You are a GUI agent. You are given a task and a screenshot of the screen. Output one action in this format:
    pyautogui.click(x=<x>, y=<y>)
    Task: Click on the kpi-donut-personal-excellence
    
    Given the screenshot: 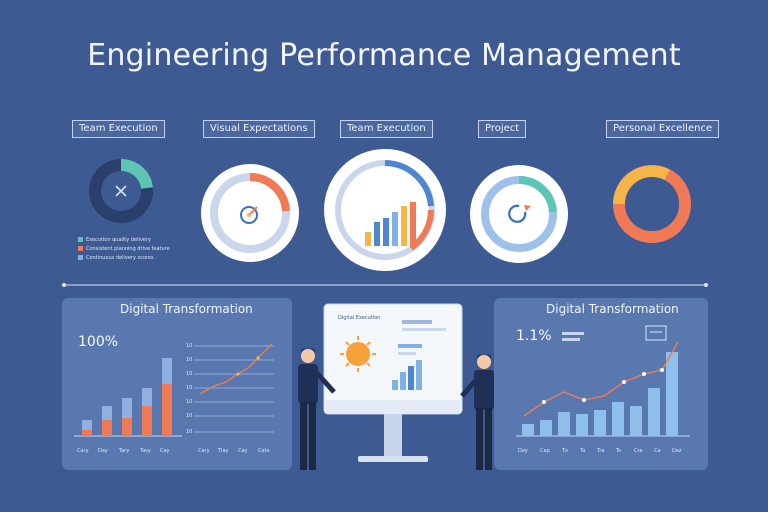 What is the action you would take?
    pyautogui.click(x=652, y=204)
    